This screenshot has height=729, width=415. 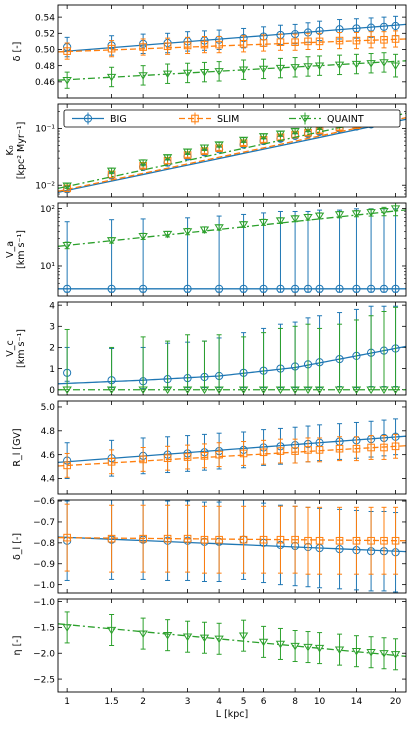 I want to click on legend: BIG SLIM QUAINT, so click(x=232, y=118).